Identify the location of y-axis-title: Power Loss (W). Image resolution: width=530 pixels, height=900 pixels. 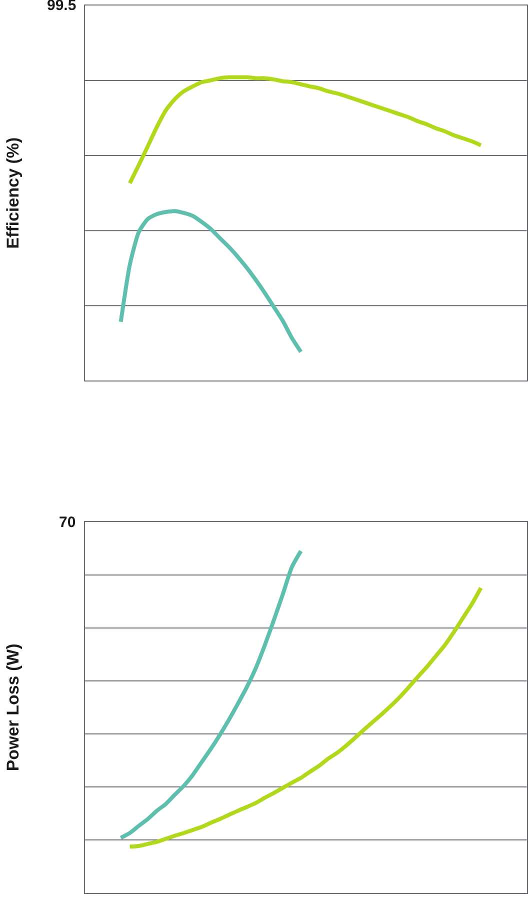
(12, 708).